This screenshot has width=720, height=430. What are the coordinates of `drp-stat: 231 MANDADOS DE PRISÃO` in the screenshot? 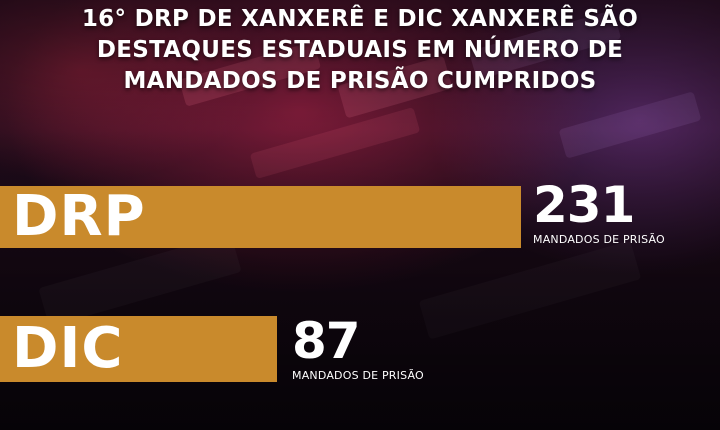 It's located at (599, 212).